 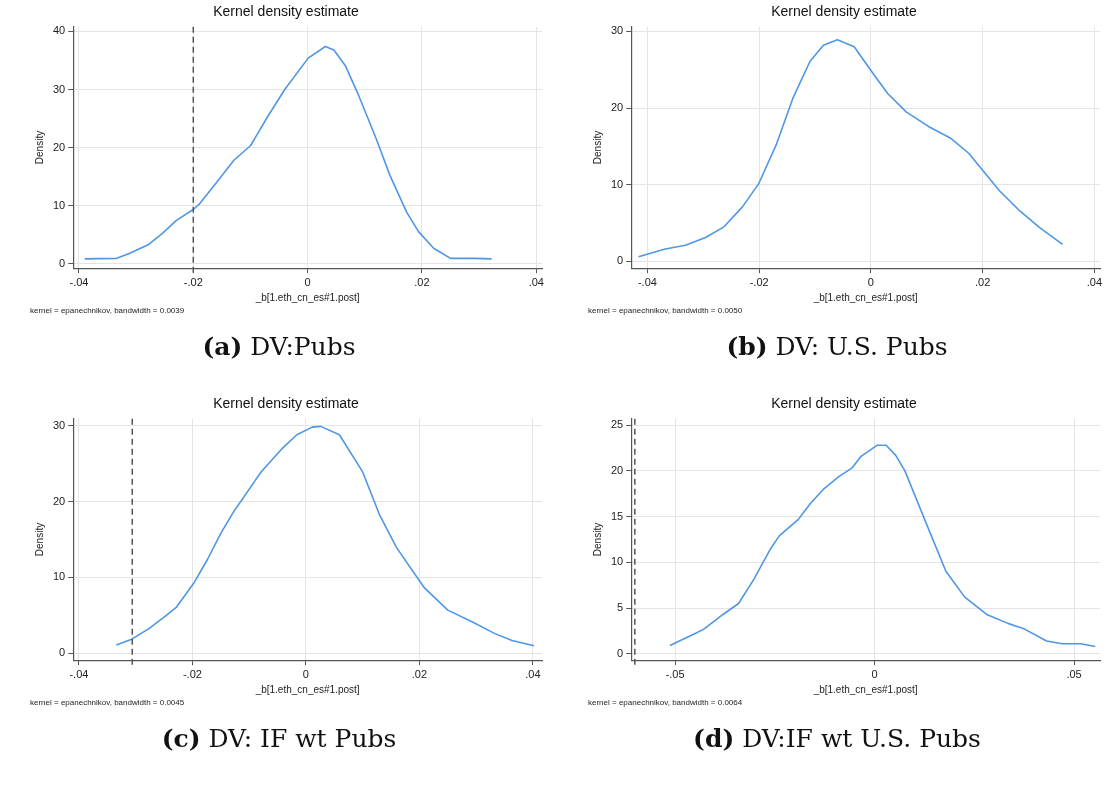 What do you see at coordinates (279, 346) in the screenshot?
I see `text: (a) DV:Pubs` at bounding box center [279, 346].